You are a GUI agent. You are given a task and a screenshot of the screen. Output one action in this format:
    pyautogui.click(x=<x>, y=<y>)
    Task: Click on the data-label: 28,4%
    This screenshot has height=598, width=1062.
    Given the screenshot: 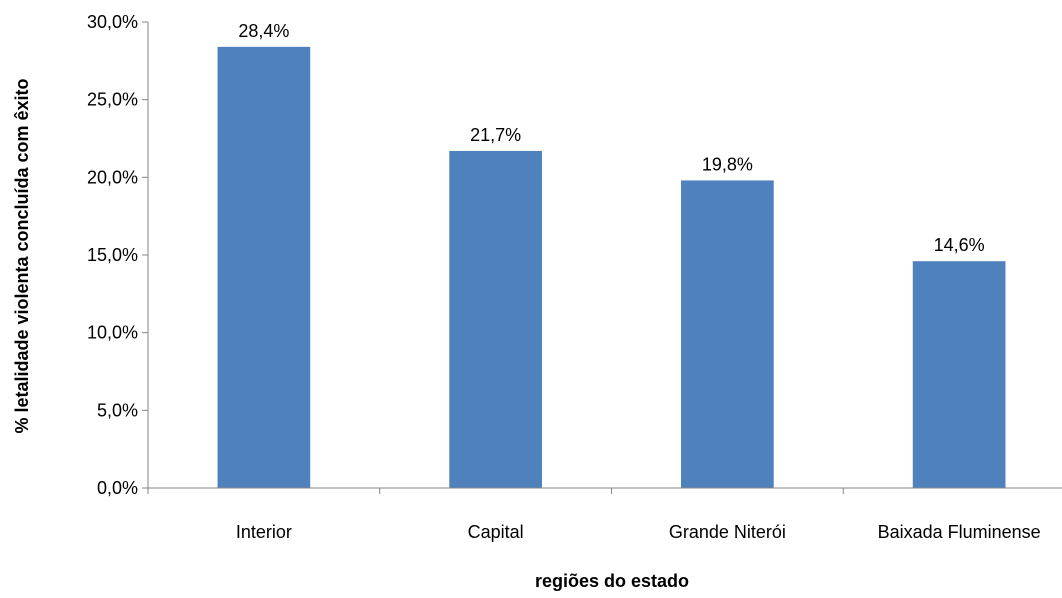 What is the action you would take?
    pyautogui.click(x=263, y=31)
    